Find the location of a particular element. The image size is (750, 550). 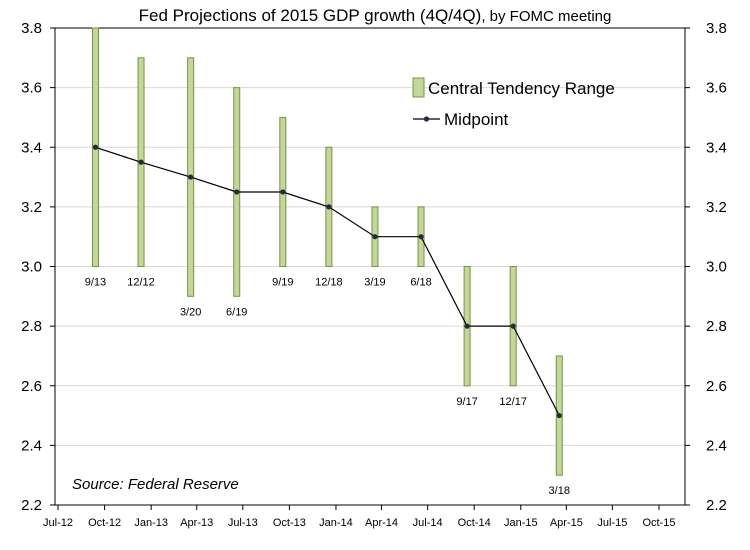

y-tick-label-left: 3.0 is located at coordinates (31, 267).